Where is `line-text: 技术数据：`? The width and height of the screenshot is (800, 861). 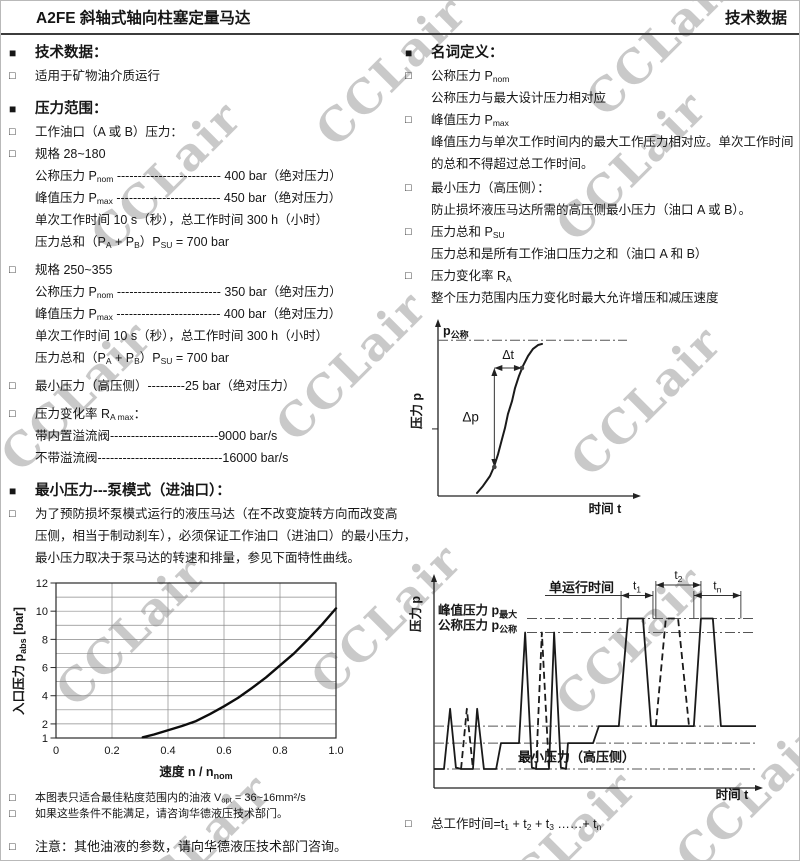
line-text: 技术数据： is located at coordinates (71, 53).